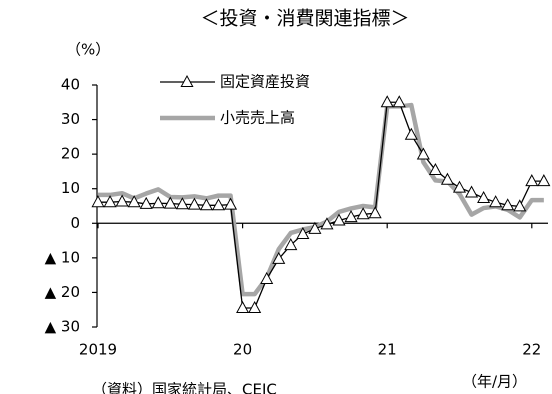  I want to click on y-tick-label: ▲ 30, so click(62, 327).